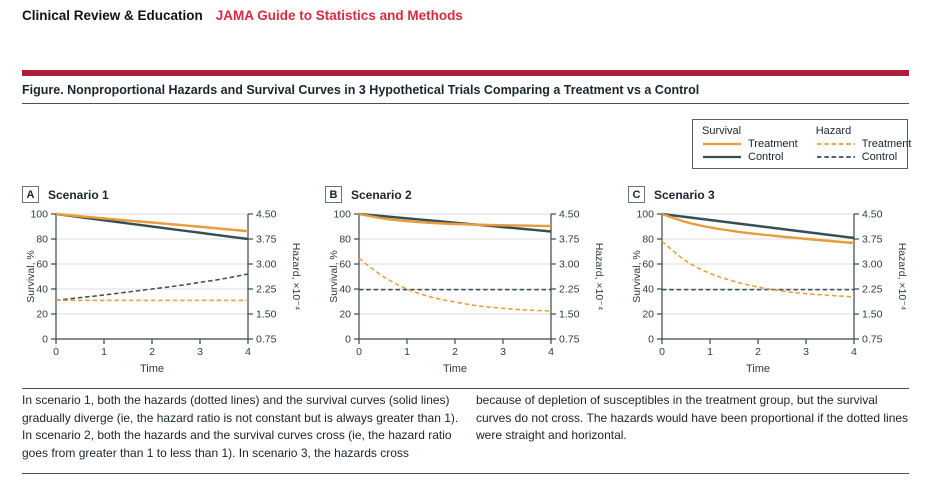 The height and width of the screenshot is (488, 929). I want to click on survival-control-line-sample, so click(722, 156).